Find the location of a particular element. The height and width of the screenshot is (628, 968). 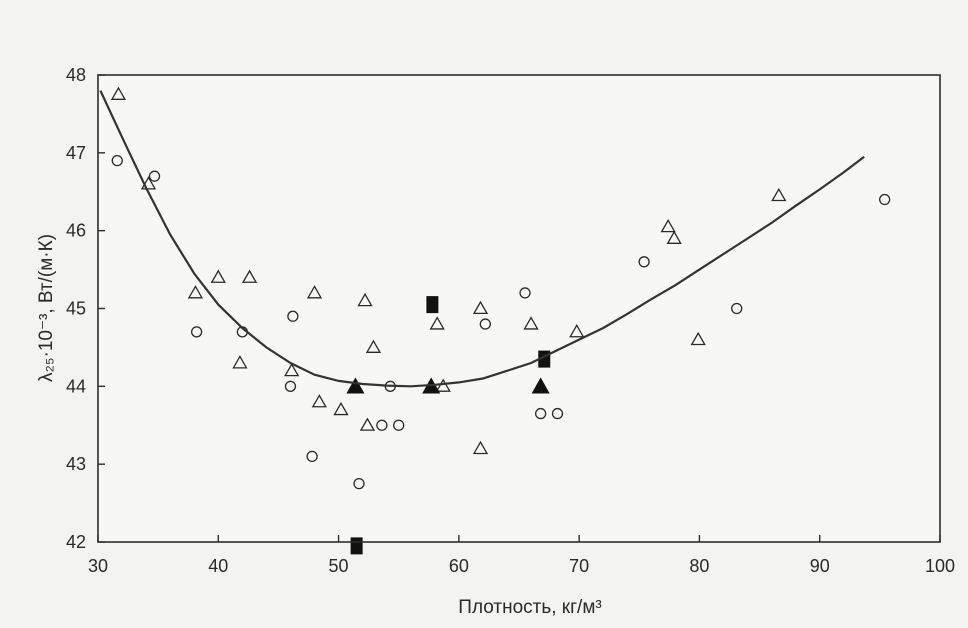

x-tick-label: 50 is located at coordinates (339, 566).